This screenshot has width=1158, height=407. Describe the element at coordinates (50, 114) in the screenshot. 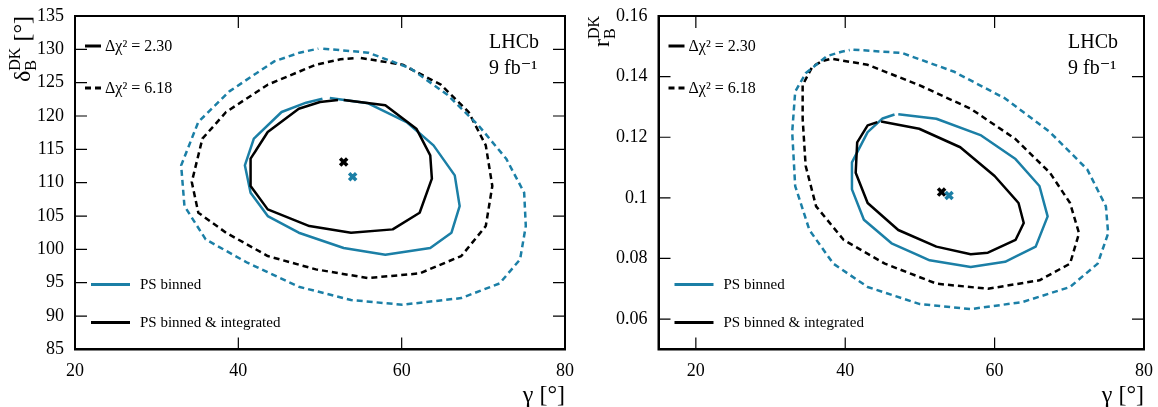

I see `y-tick-label: 120` at that location.